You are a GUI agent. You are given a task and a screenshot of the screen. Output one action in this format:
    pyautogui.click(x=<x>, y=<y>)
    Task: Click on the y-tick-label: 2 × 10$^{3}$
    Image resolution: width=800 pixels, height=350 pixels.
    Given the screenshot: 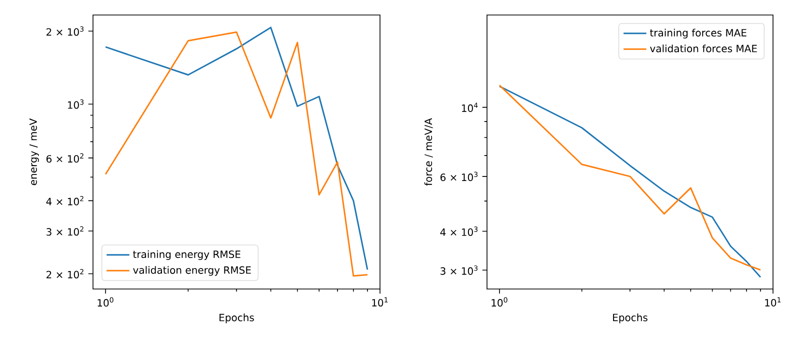 What is the action you would take?
    pyautogui.click(x=65, y=31)
    